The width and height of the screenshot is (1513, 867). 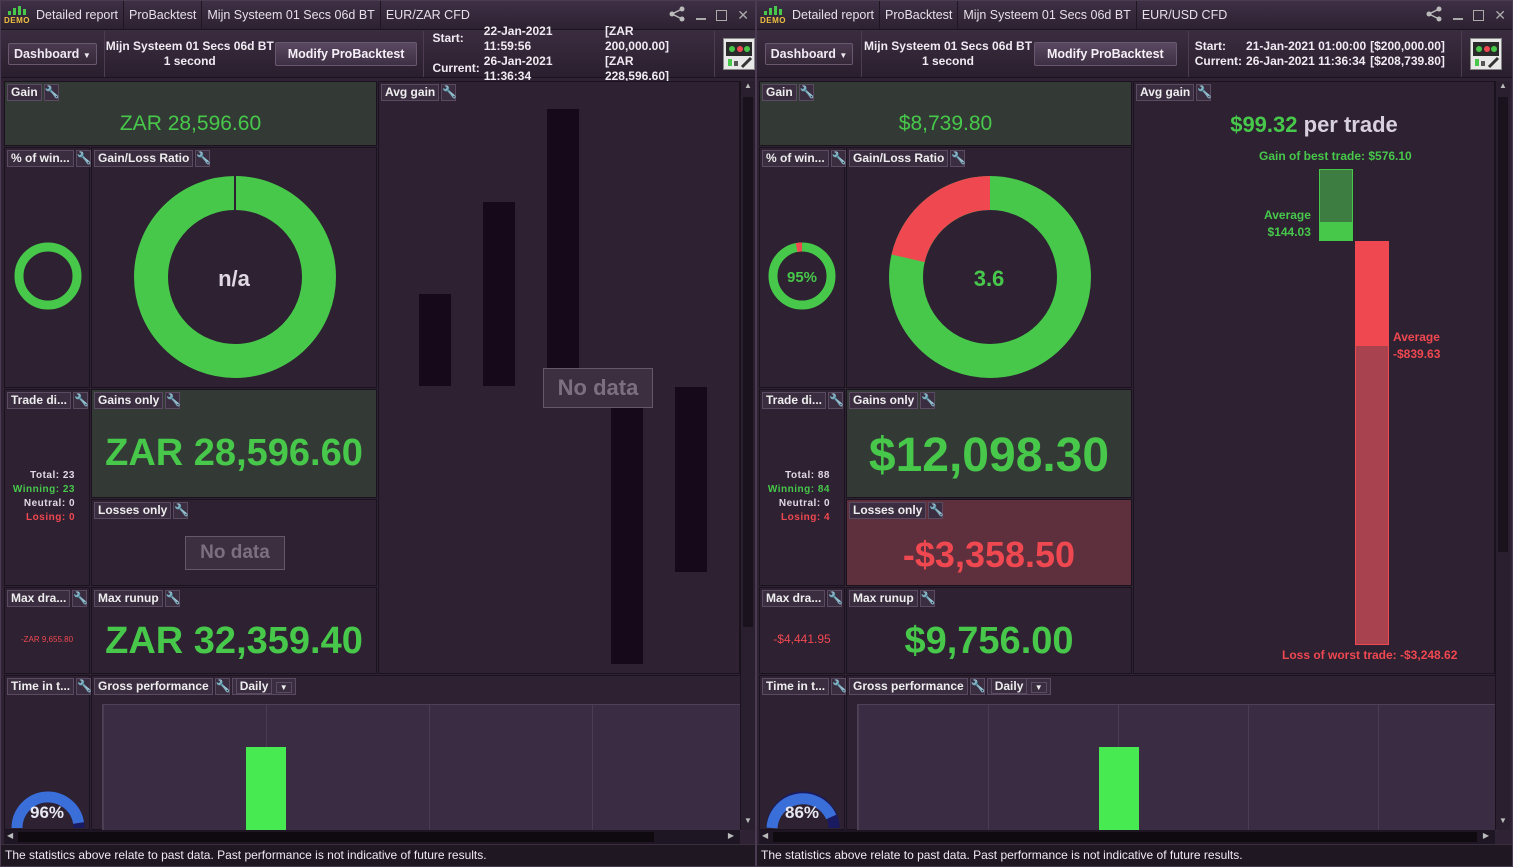 What do you see at coordinates (1218, 60) in the screenshot?
I see `current-label: Current:` at bounding box center [1218, 60].